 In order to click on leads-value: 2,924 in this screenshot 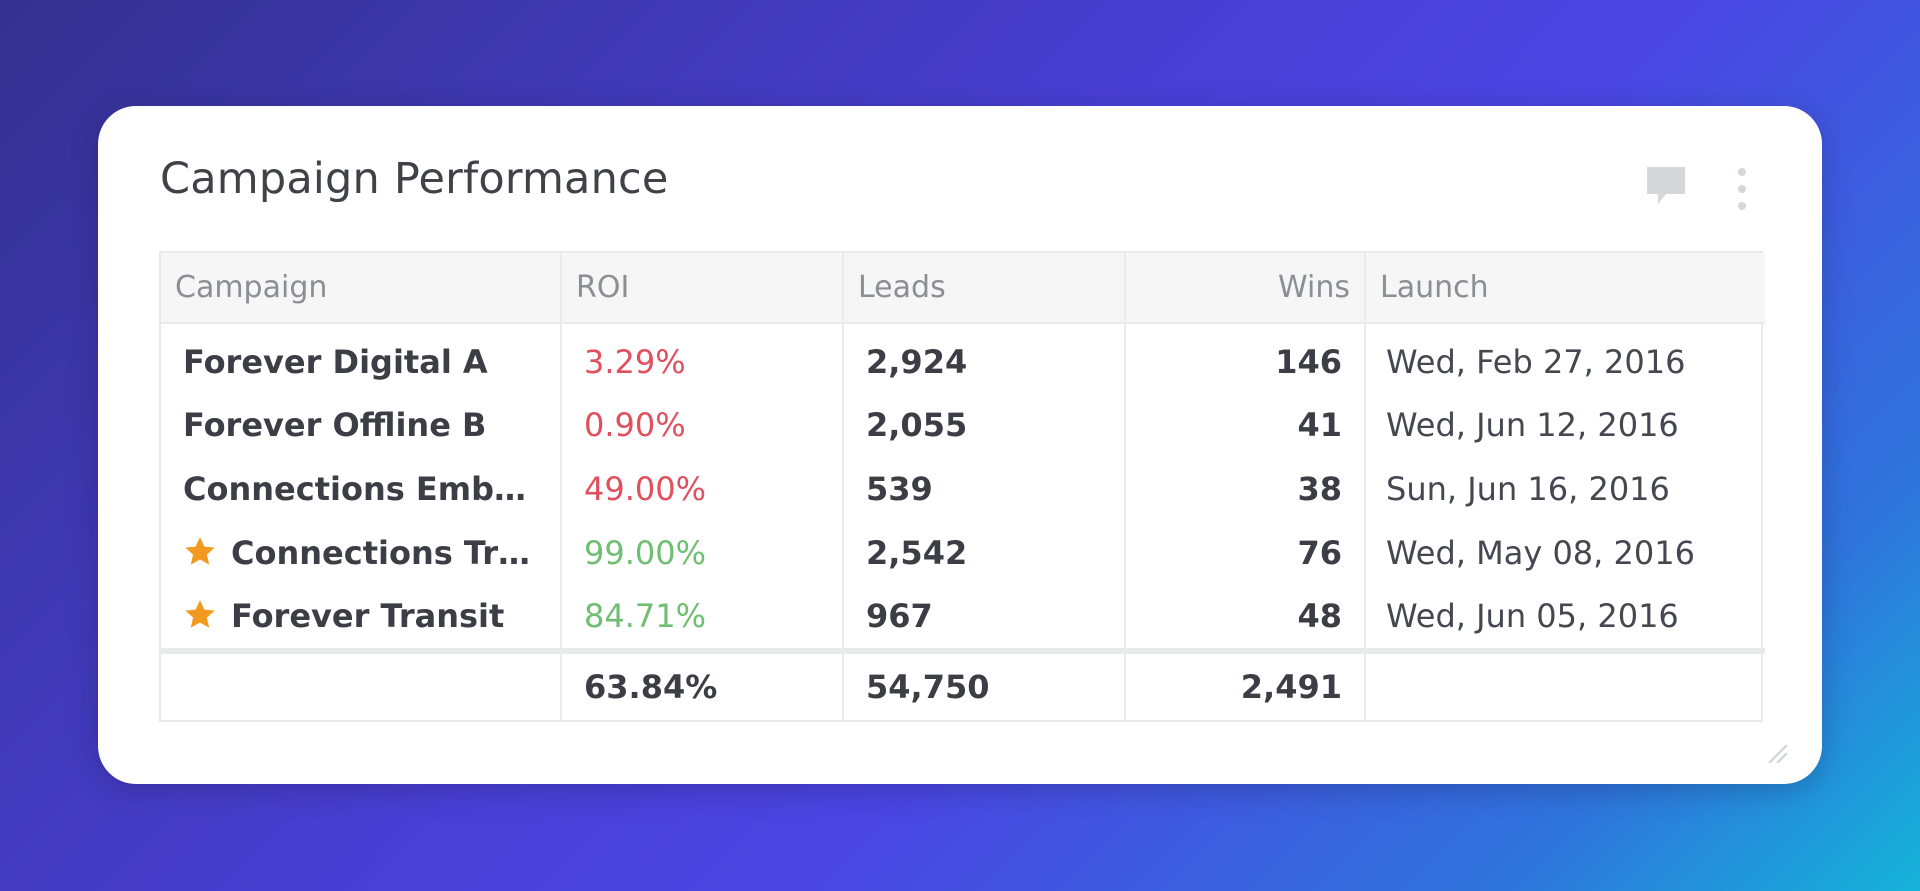, I will do `click(984, 358)`.